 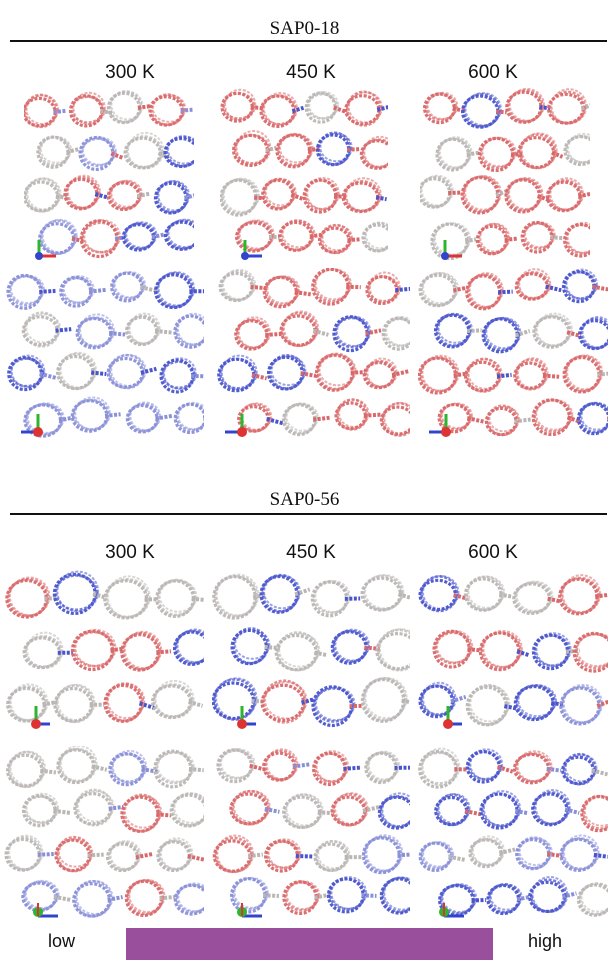 What do you see at coordinates (309, 944) in the screenshot?
I see `legend-colorbar` at bounding box center [309, 944].